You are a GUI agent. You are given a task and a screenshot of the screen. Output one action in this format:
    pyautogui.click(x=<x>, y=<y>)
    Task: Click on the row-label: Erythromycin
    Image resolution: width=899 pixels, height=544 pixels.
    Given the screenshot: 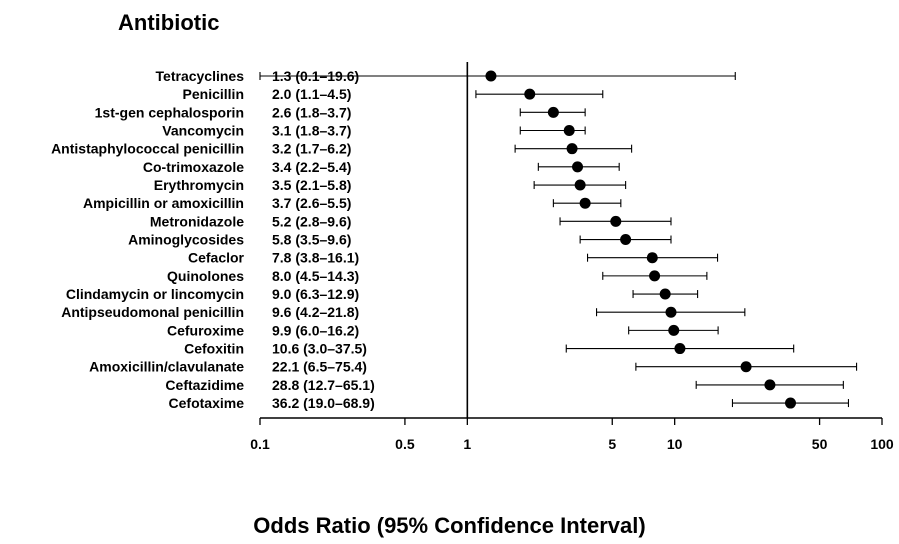 What is the action you would take?
    pyautogui.click(x=199, y=185)
    